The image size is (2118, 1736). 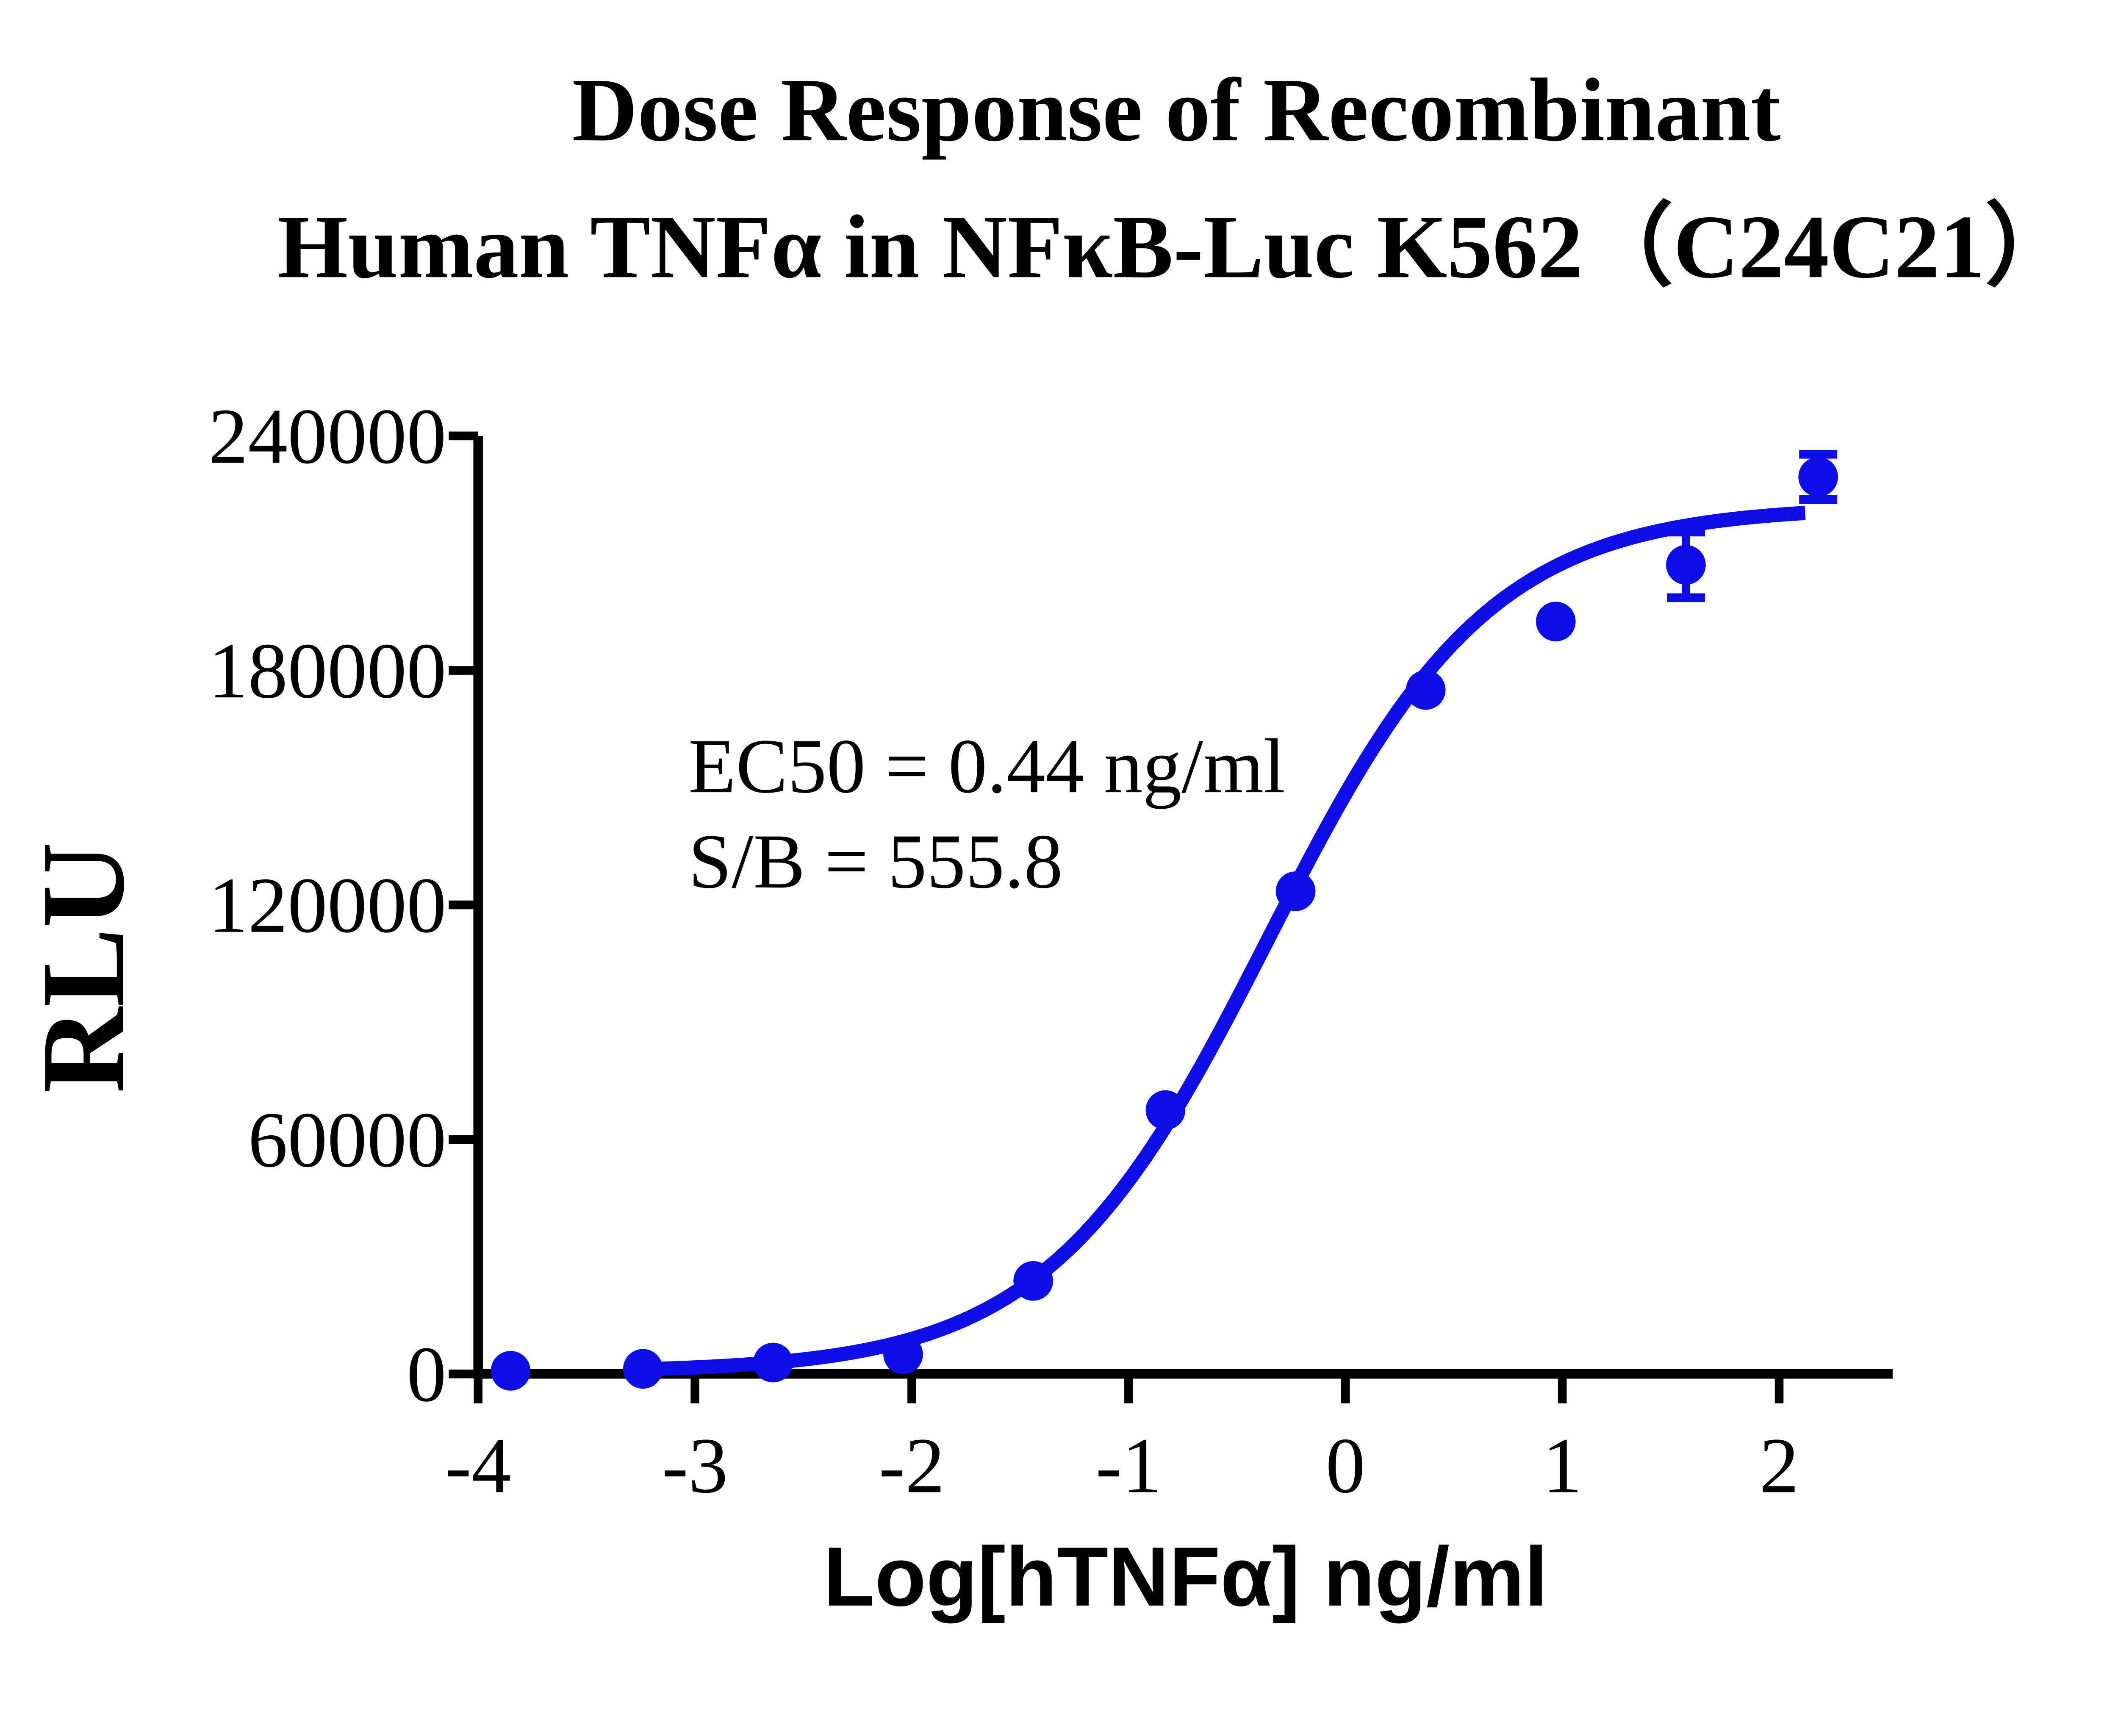 What do you see at coordinates (1185, 1577) in the screenshot?
I see `x-axis-title: Log[hTNFα] ng/ml` at bounding box center [1185, 1577].